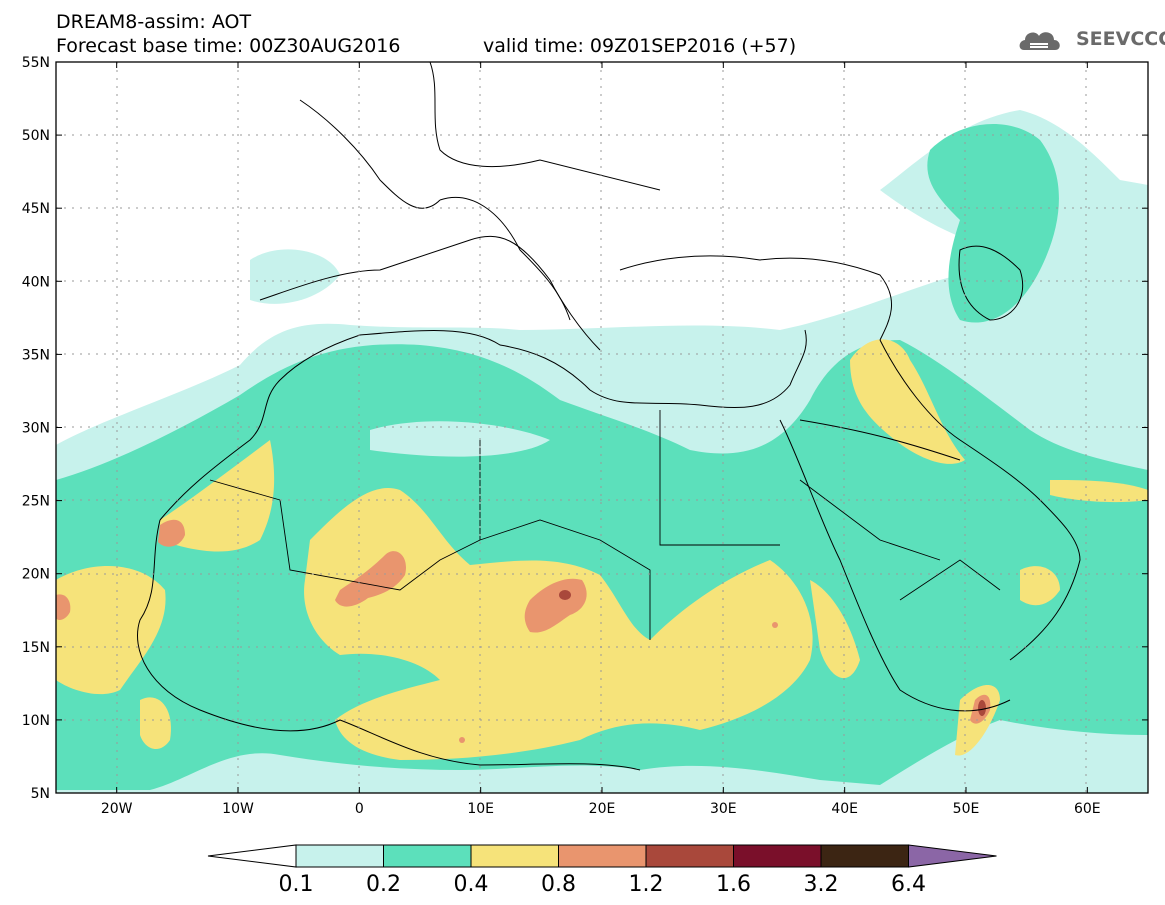 This screenshot has width=1165, height=905. What do you see at coordinates (640, 46) in the screenshot?
I see `valid-time: valid time: 09Z01SEP2016 (+57)` at bounding box center [640, 46].